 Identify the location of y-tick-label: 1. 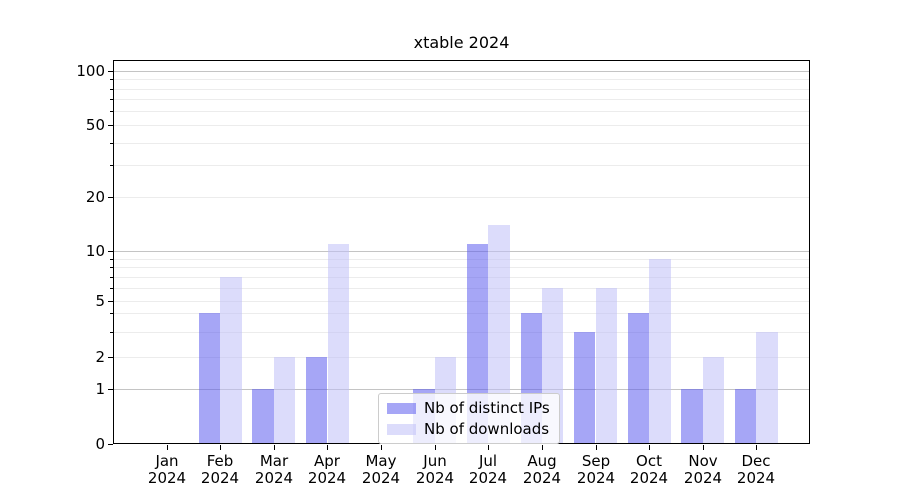
(100, 389).